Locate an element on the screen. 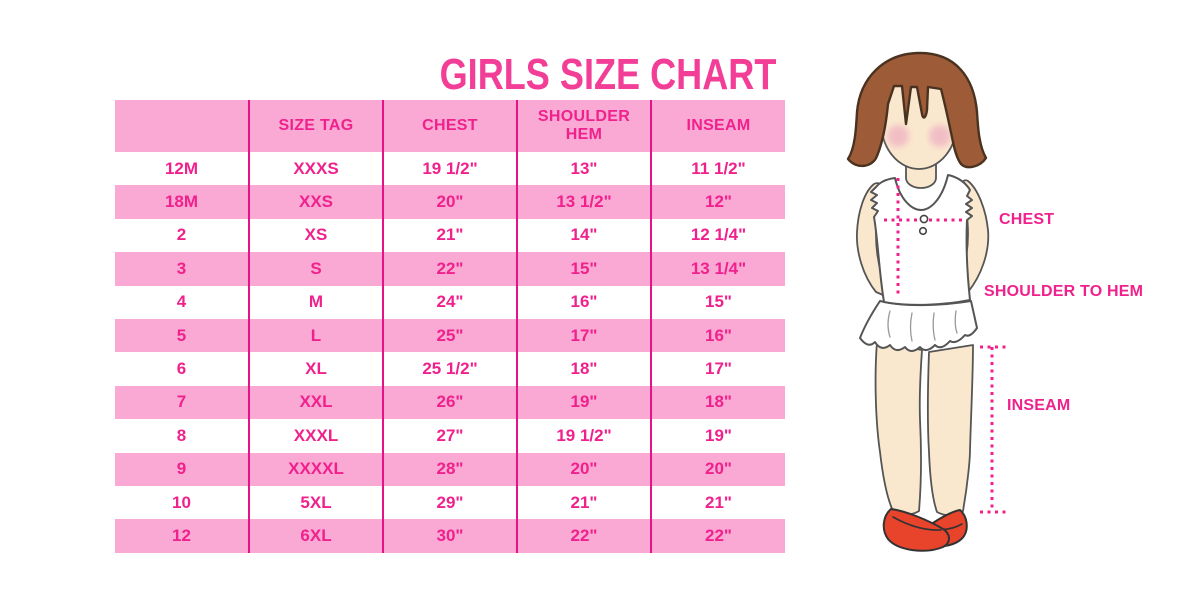 This screenshot has width=1200, height=600. table-row: 10 5XL 29" 21" 21" is located at coordinates (450, 502).